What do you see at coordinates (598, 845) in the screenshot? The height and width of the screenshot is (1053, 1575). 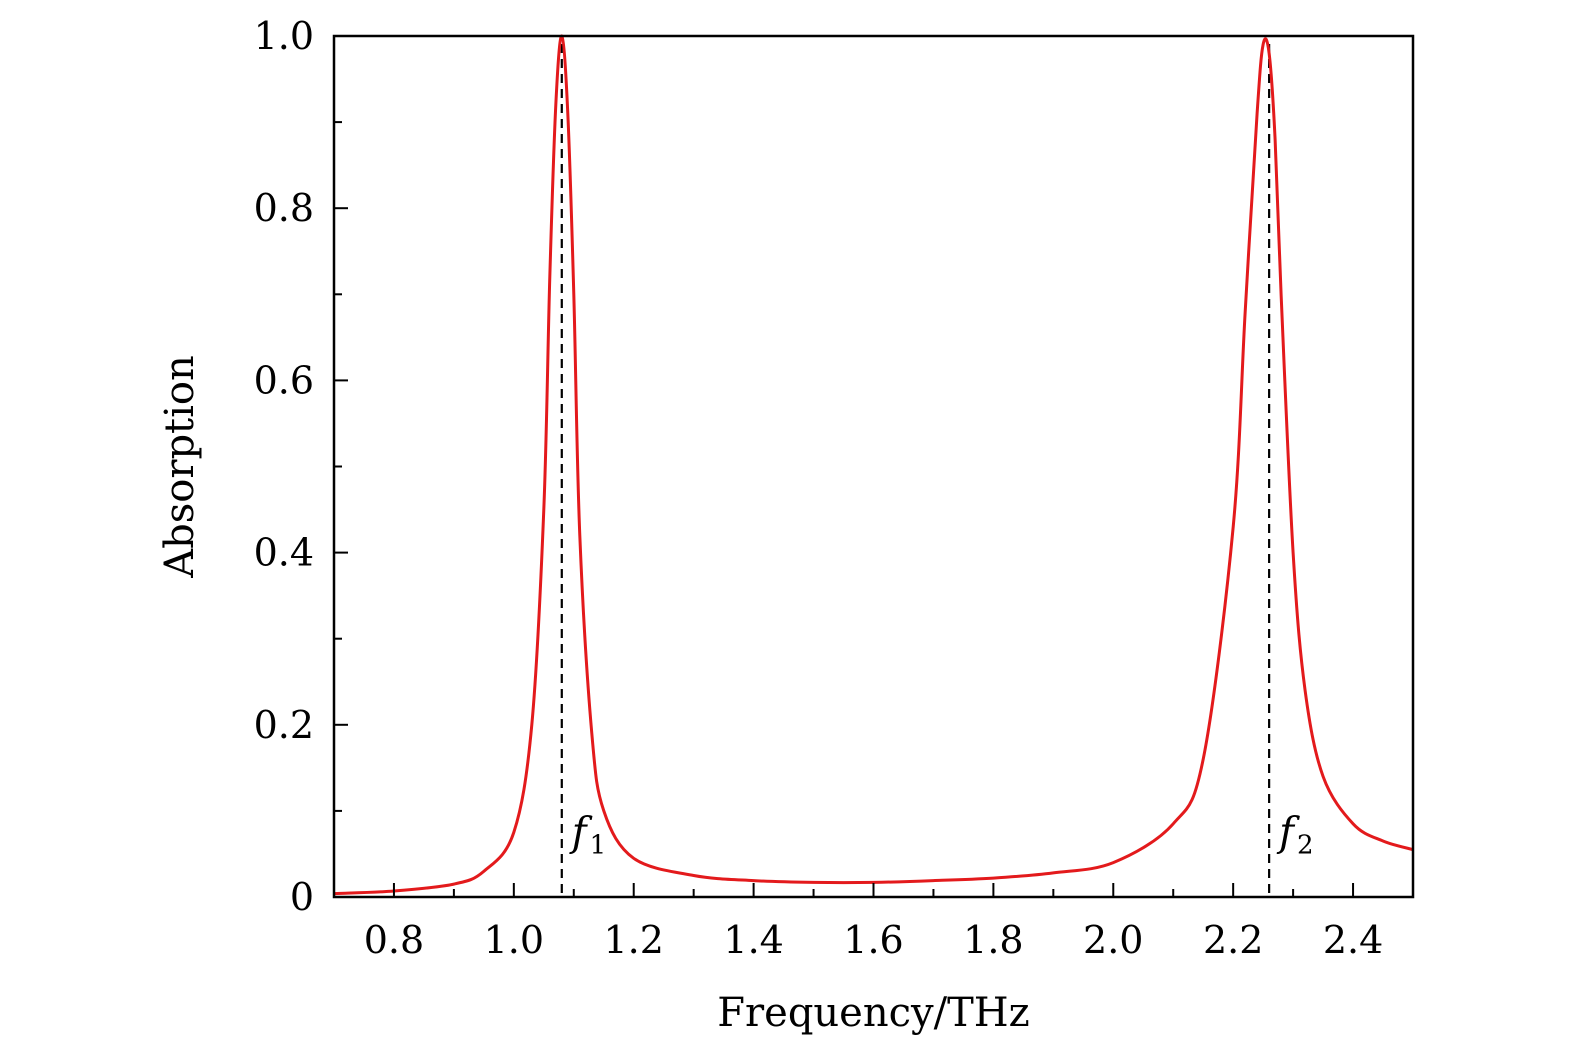 I see `marker-subscript-1: 1` at bounding box center [598, 845].